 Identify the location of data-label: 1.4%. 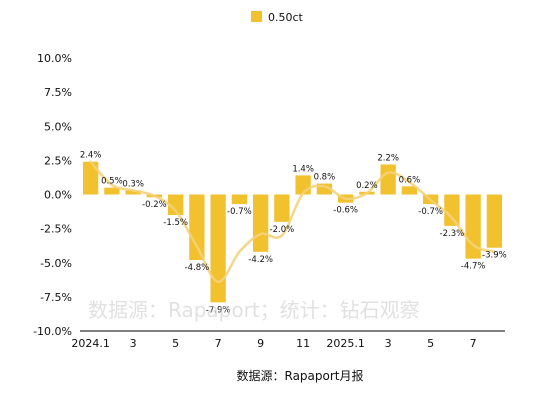
(303, 169).